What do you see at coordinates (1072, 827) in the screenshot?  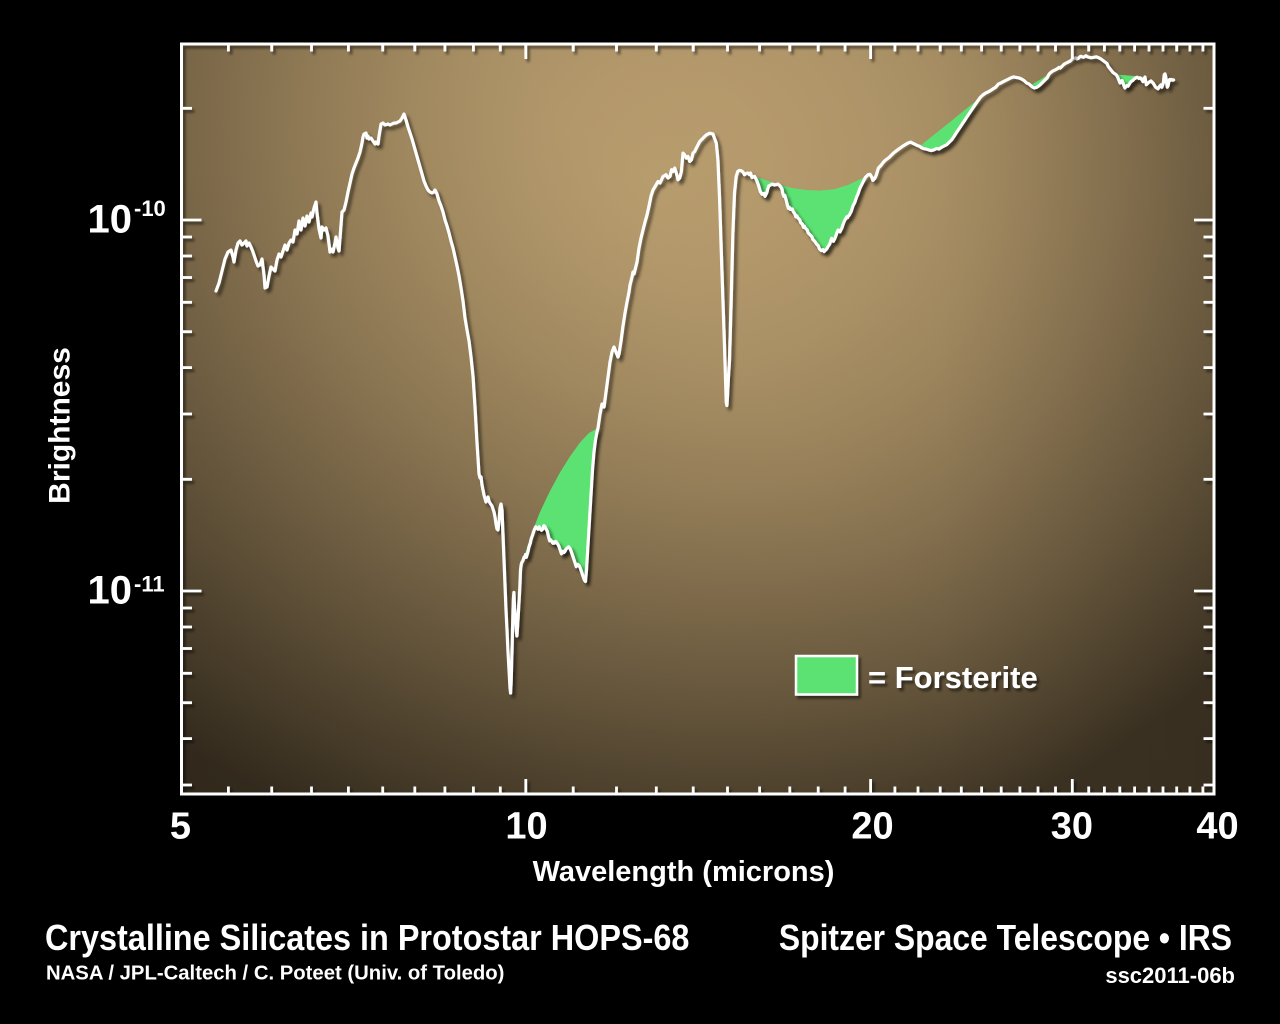 I see `svg-text: 30` at bounding box center [1072, 827].